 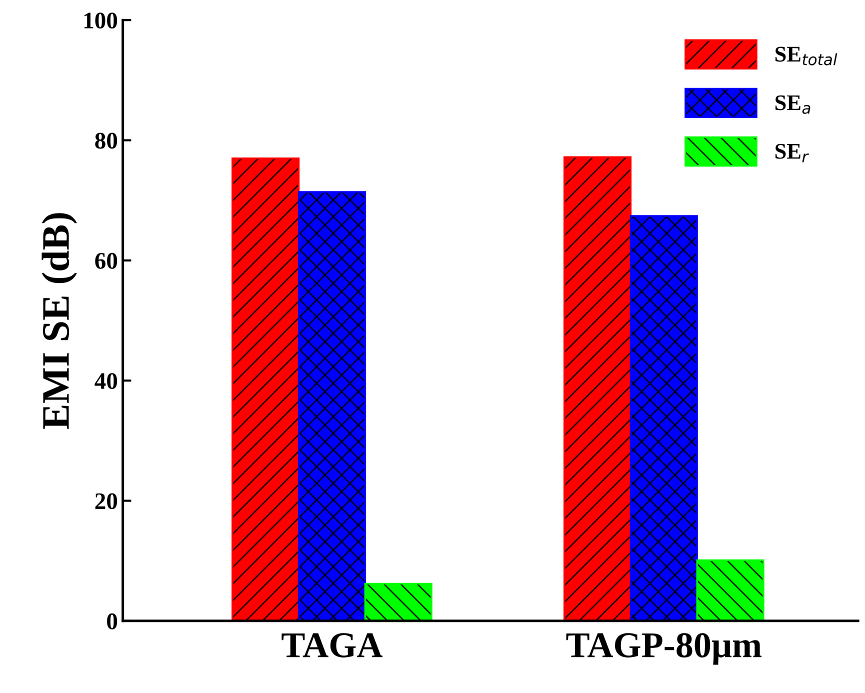 What do you see at coordinates (332, 645) in the screenshot?
I see `x-tick-label: TAGA` at bounding box center [332, 645].